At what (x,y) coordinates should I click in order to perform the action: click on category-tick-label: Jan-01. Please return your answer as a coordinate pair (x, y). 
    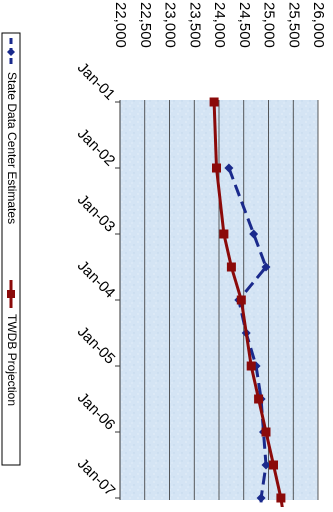
    Looking at the image, I should click on (96, 81).